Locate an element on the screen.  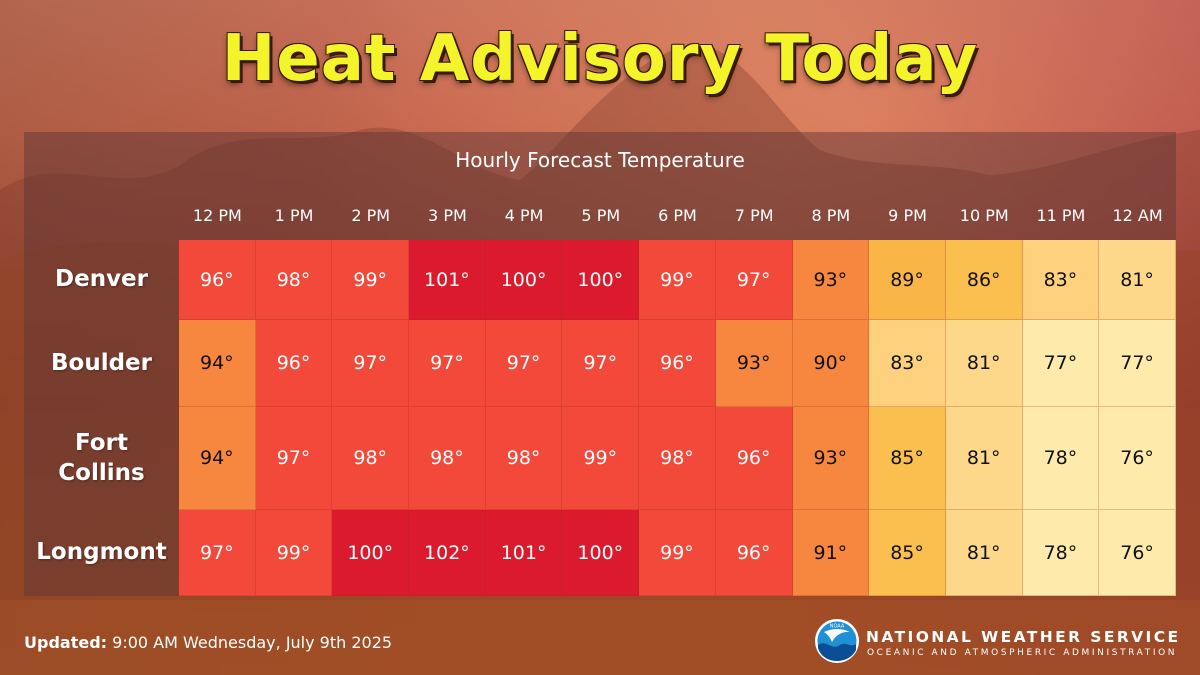
hour-label: 11 PM is located at coordinates (1061, 215).